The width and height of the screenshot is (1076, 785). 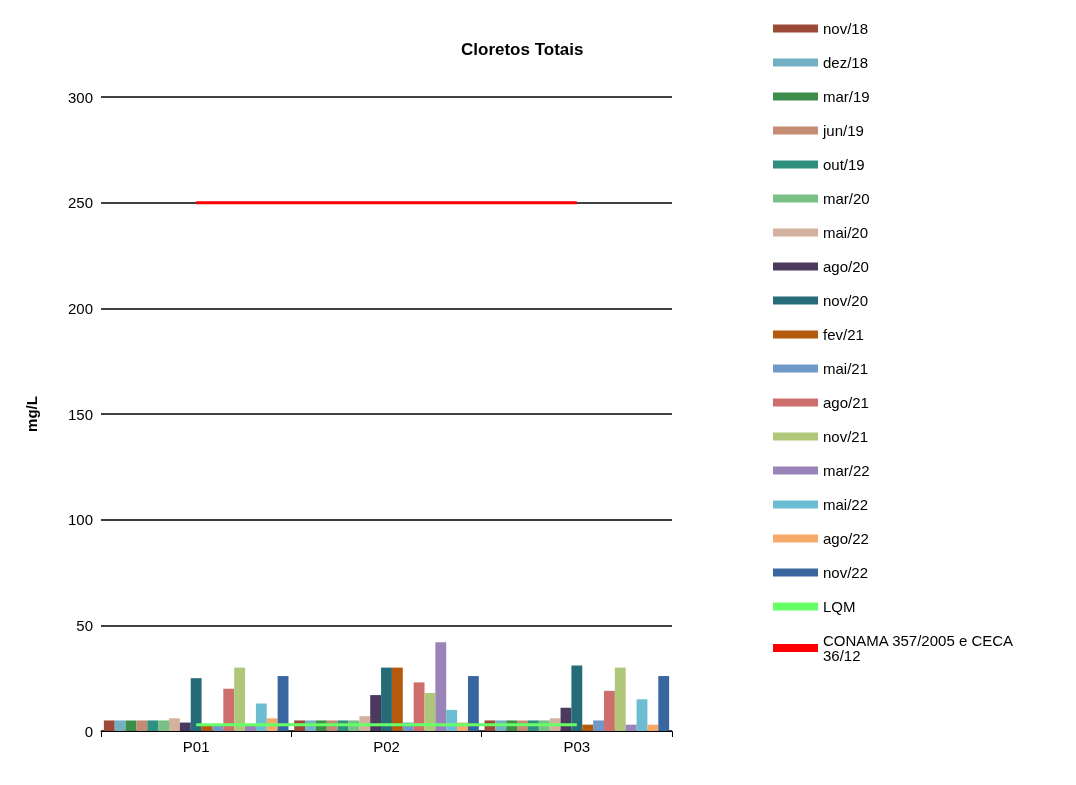 I want to click on legend-label: dez/18, so click(x=846, y=62).